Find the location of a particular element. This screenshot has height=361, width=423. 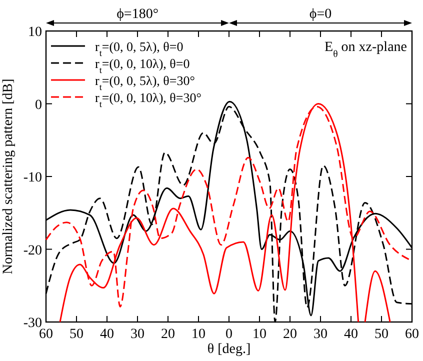

y-tick-label: 0 is located at coordinates (38, 105).